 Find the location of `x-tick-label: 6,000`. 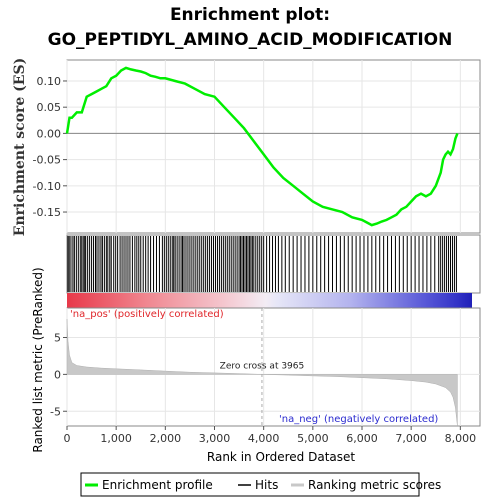

x-tick-label: 6,000 is located at coordinates (362, 438).